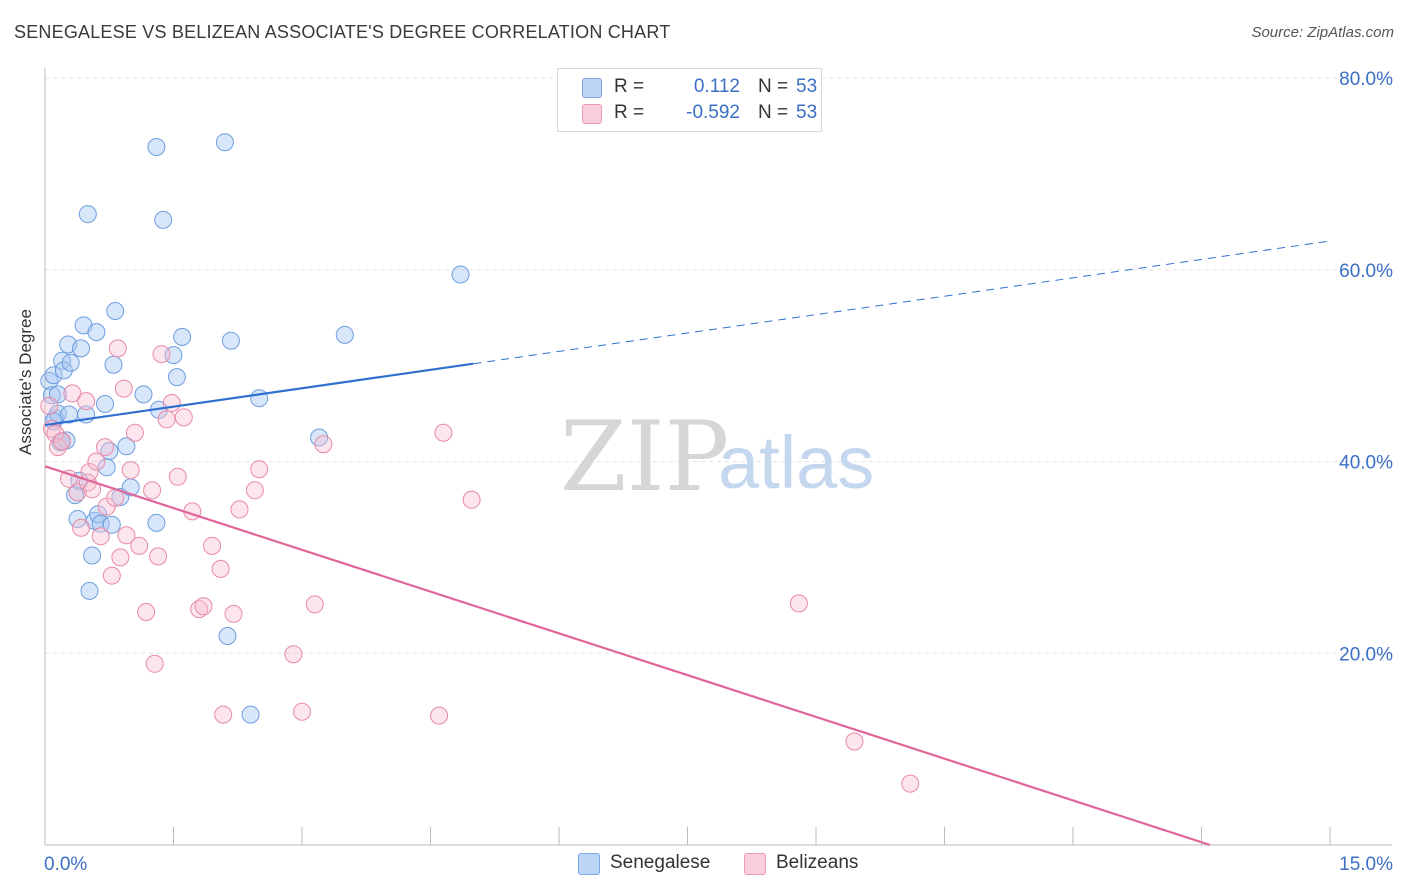 Image resolution: width=1406 pixels, height=892 pixels. Describe the element at coordinates (817, 862) in the screenshot. I see `bottom-legend-label-belizeans: Belizeans` at that location.